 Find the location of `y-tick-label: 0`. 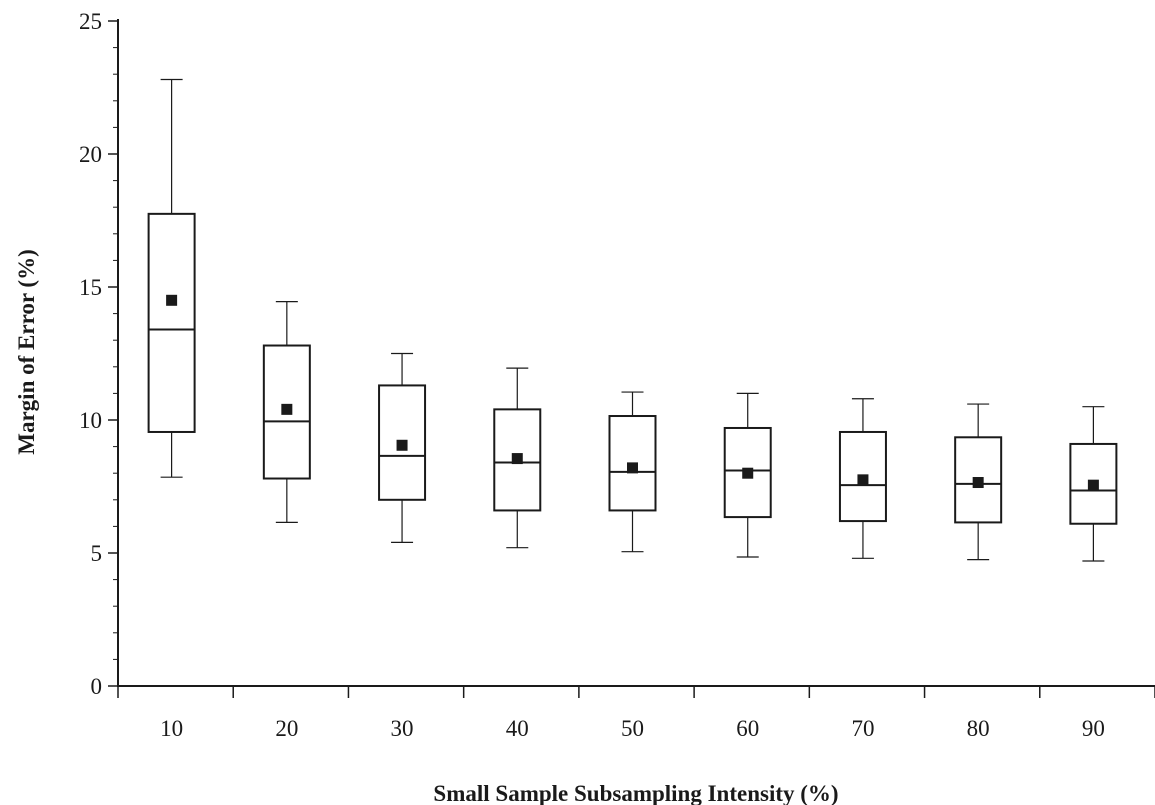

y-tick-label: 0 is located at coordinates (97, 686).